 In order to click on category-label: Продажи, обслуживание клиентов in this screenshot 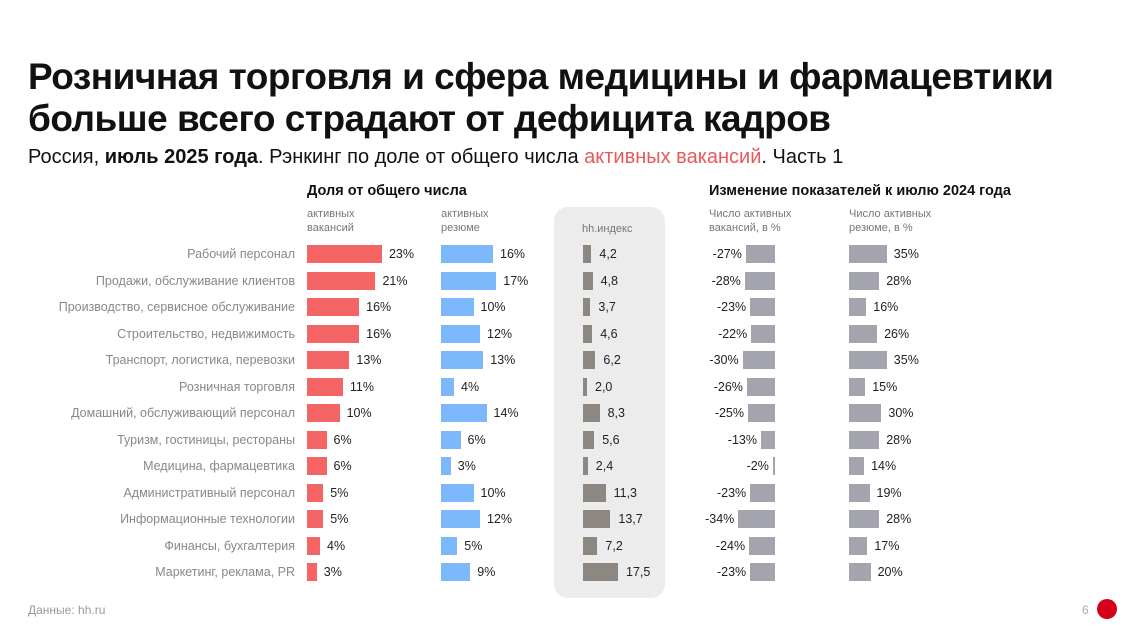, I will do `click(195, 280)`.